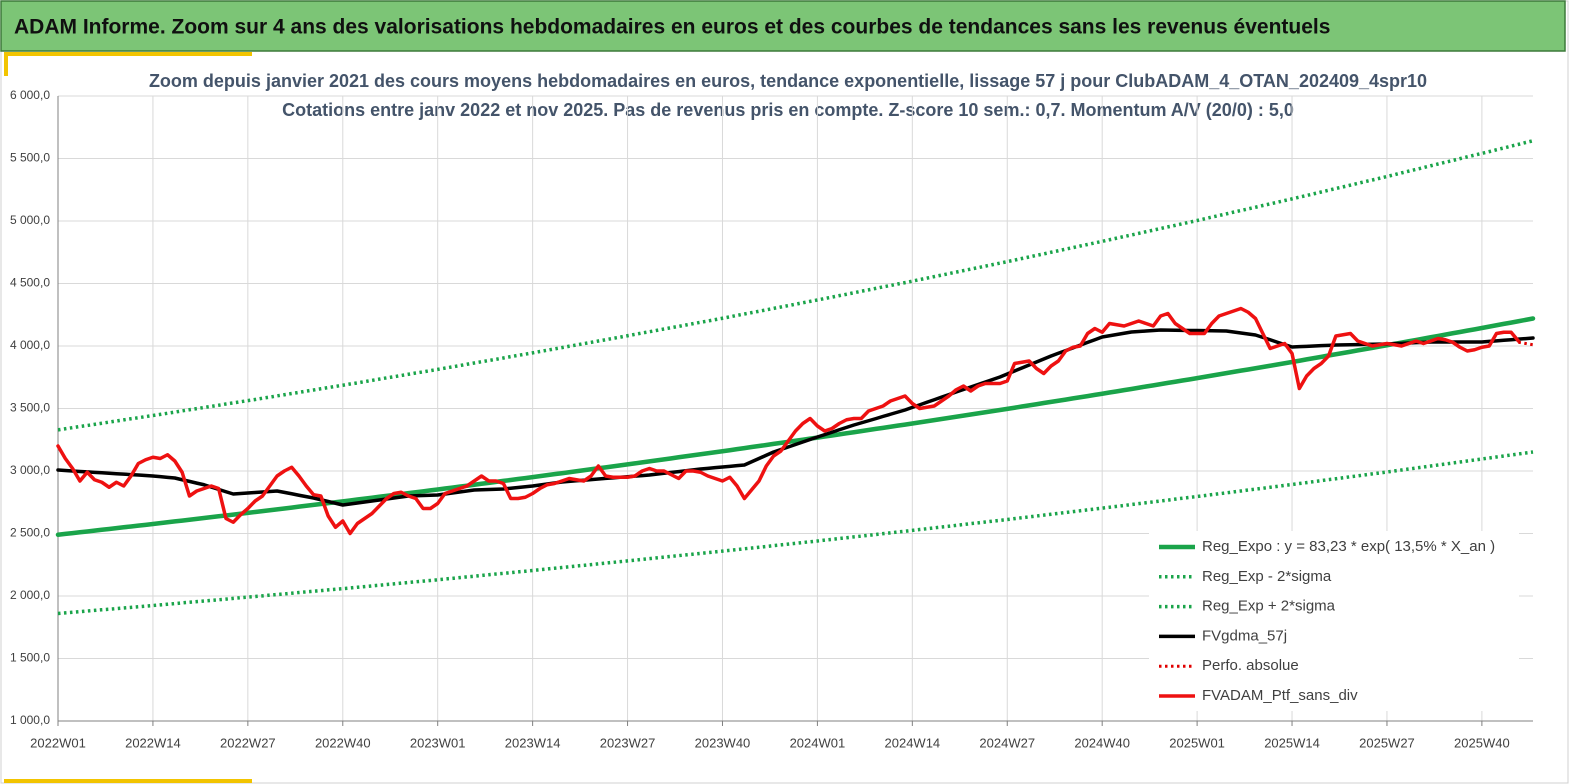  Describe the element at coordinates (1267, 576) in the screenshot. I see `legend-label: Reg_Exp - 2*sigma` at that location.